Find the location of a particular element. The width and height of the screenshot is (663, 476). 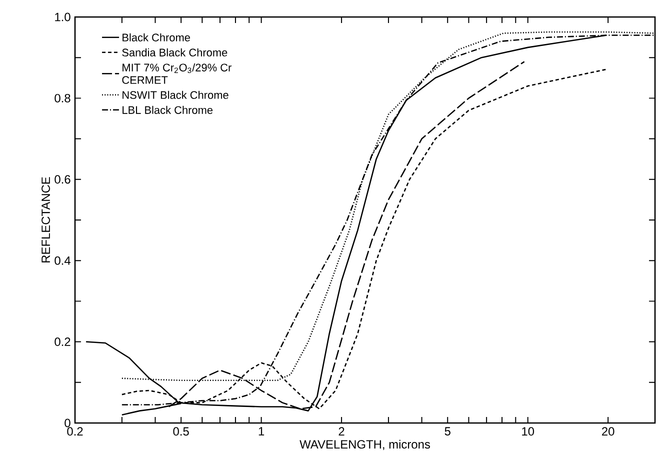

legend-label: Sandia Black Chrome is located at coordinates (175, 52).